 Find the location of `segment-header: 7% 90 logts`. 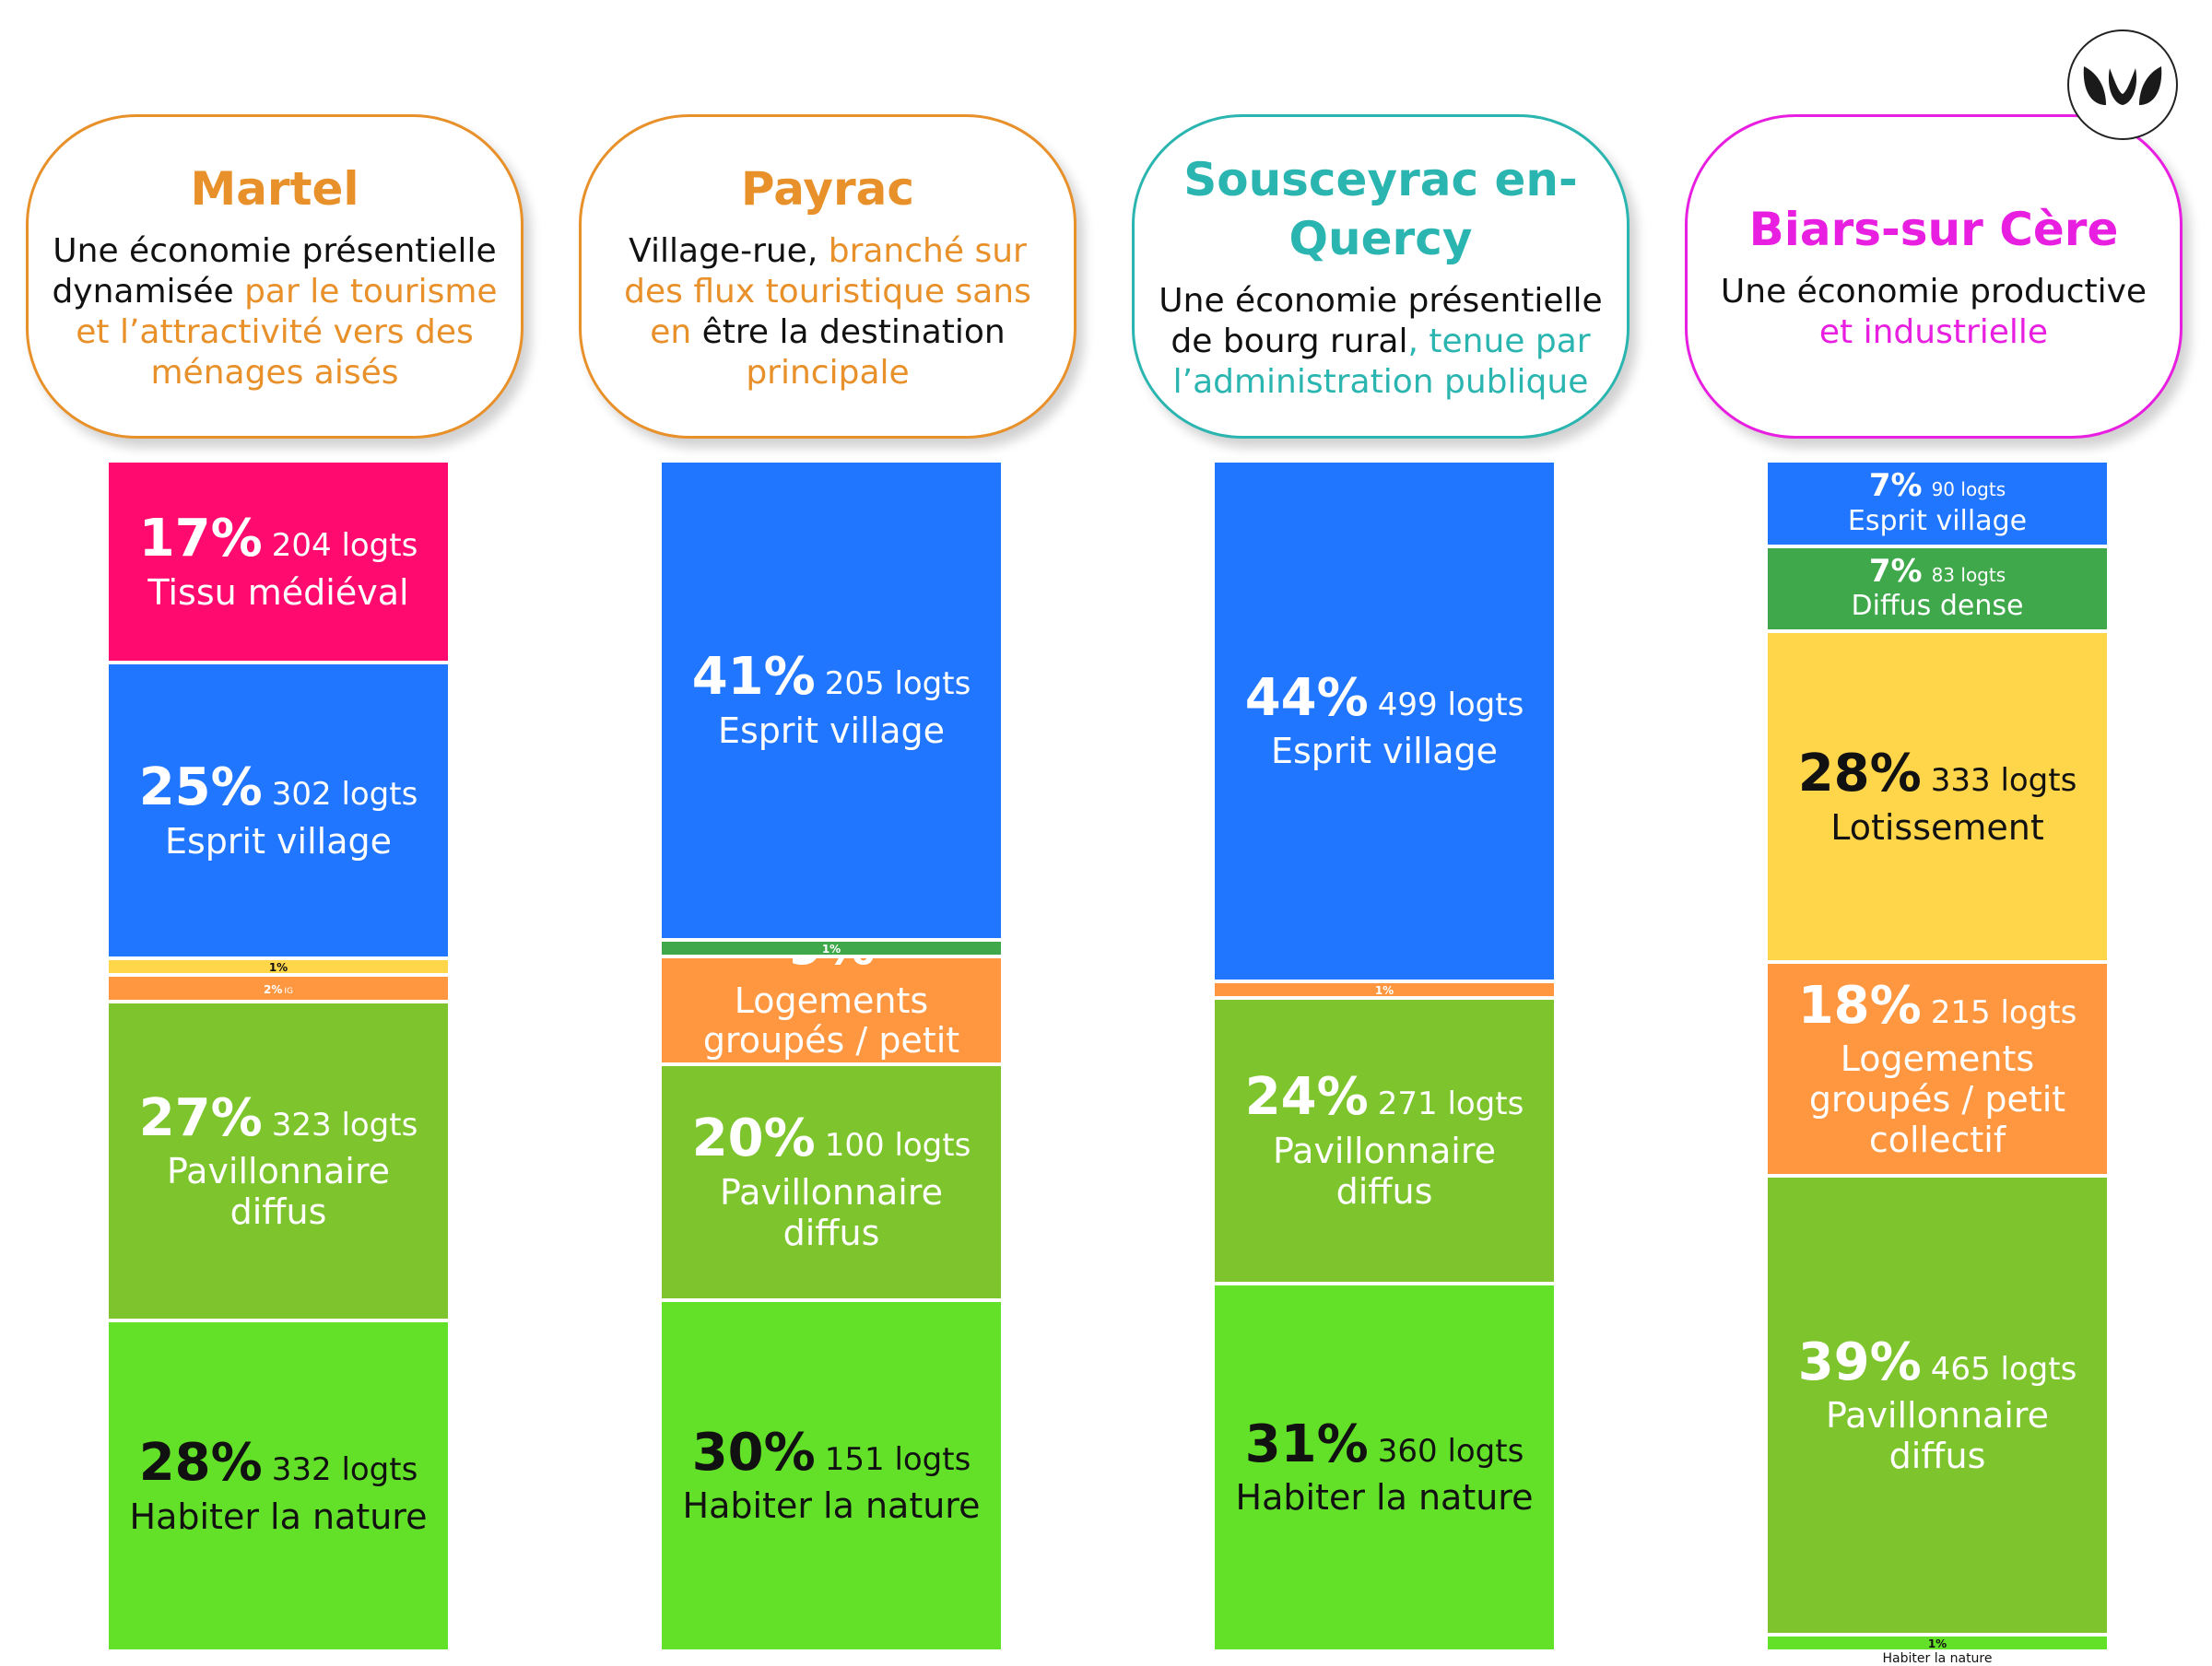

segment-header: 7% 90 logts is located at coordinates (1937, 486).